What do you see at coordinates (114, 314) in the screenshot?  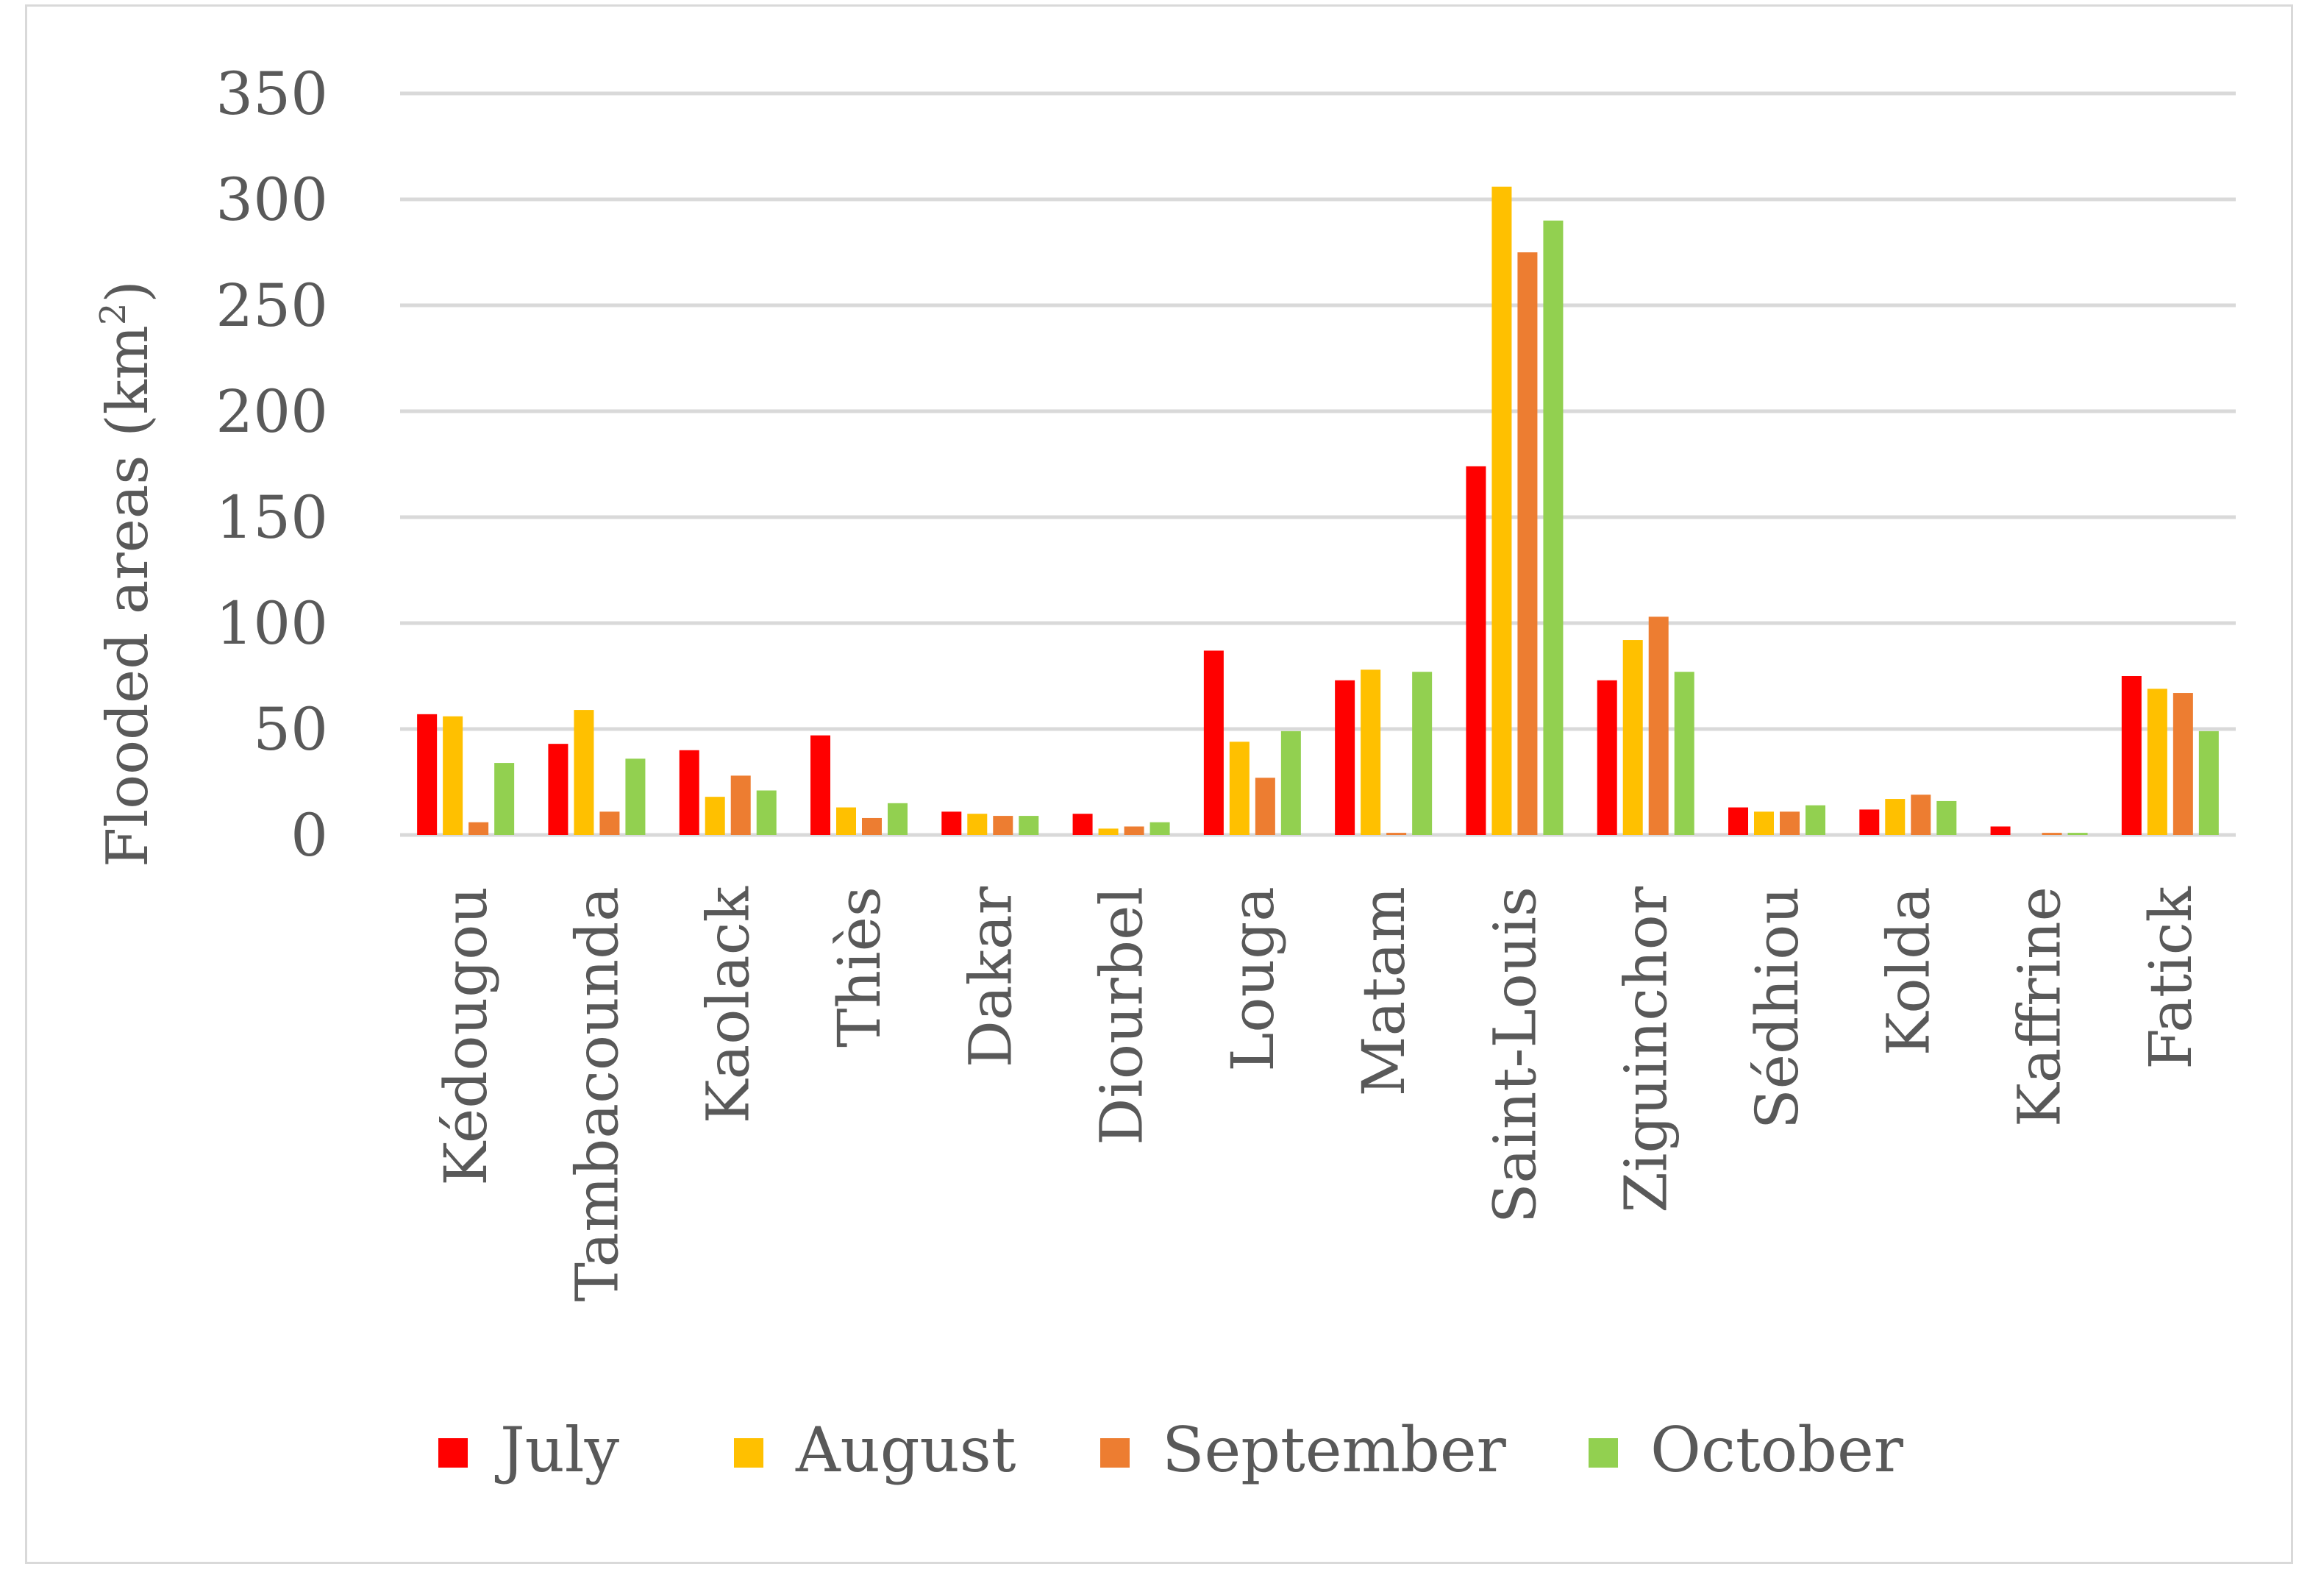 I see `y-axis-title-superscript: 2` at bounding box center [114, 314].